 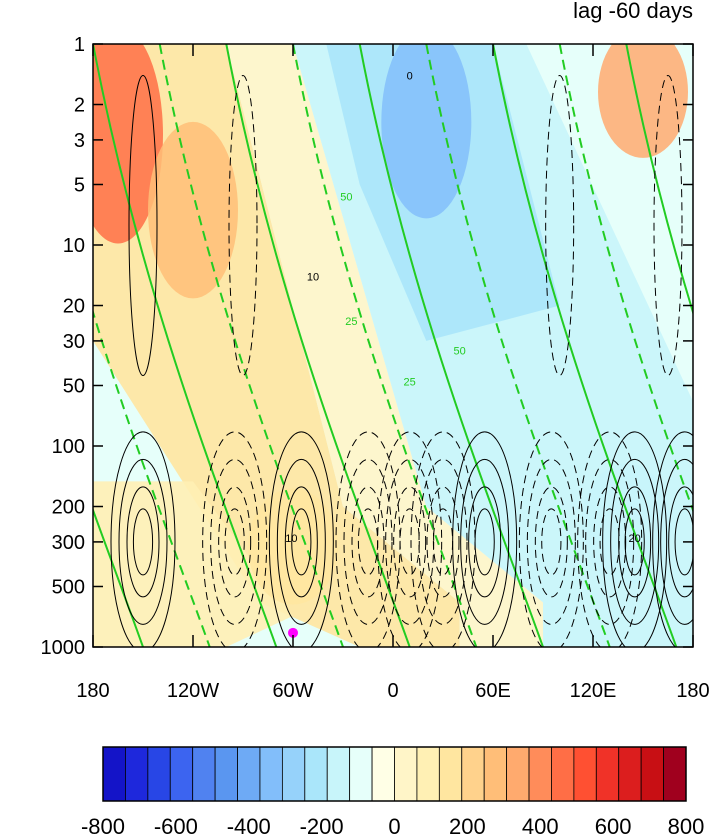 What do you see at coordinates (74, 342) in the screenshot?
I see `y-tick-label: 30` at bounding box center [74, 342].